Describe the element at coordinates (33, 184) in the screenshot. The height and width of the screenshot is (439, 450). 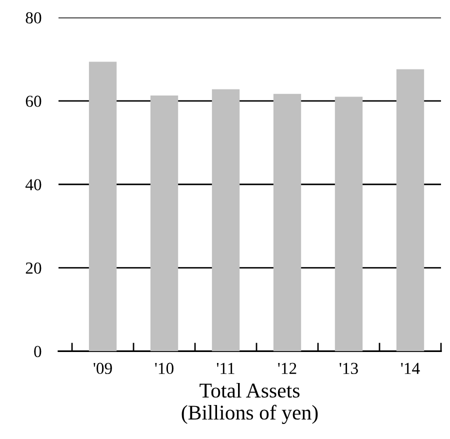
I see `y-tick-label: 40` at that location.